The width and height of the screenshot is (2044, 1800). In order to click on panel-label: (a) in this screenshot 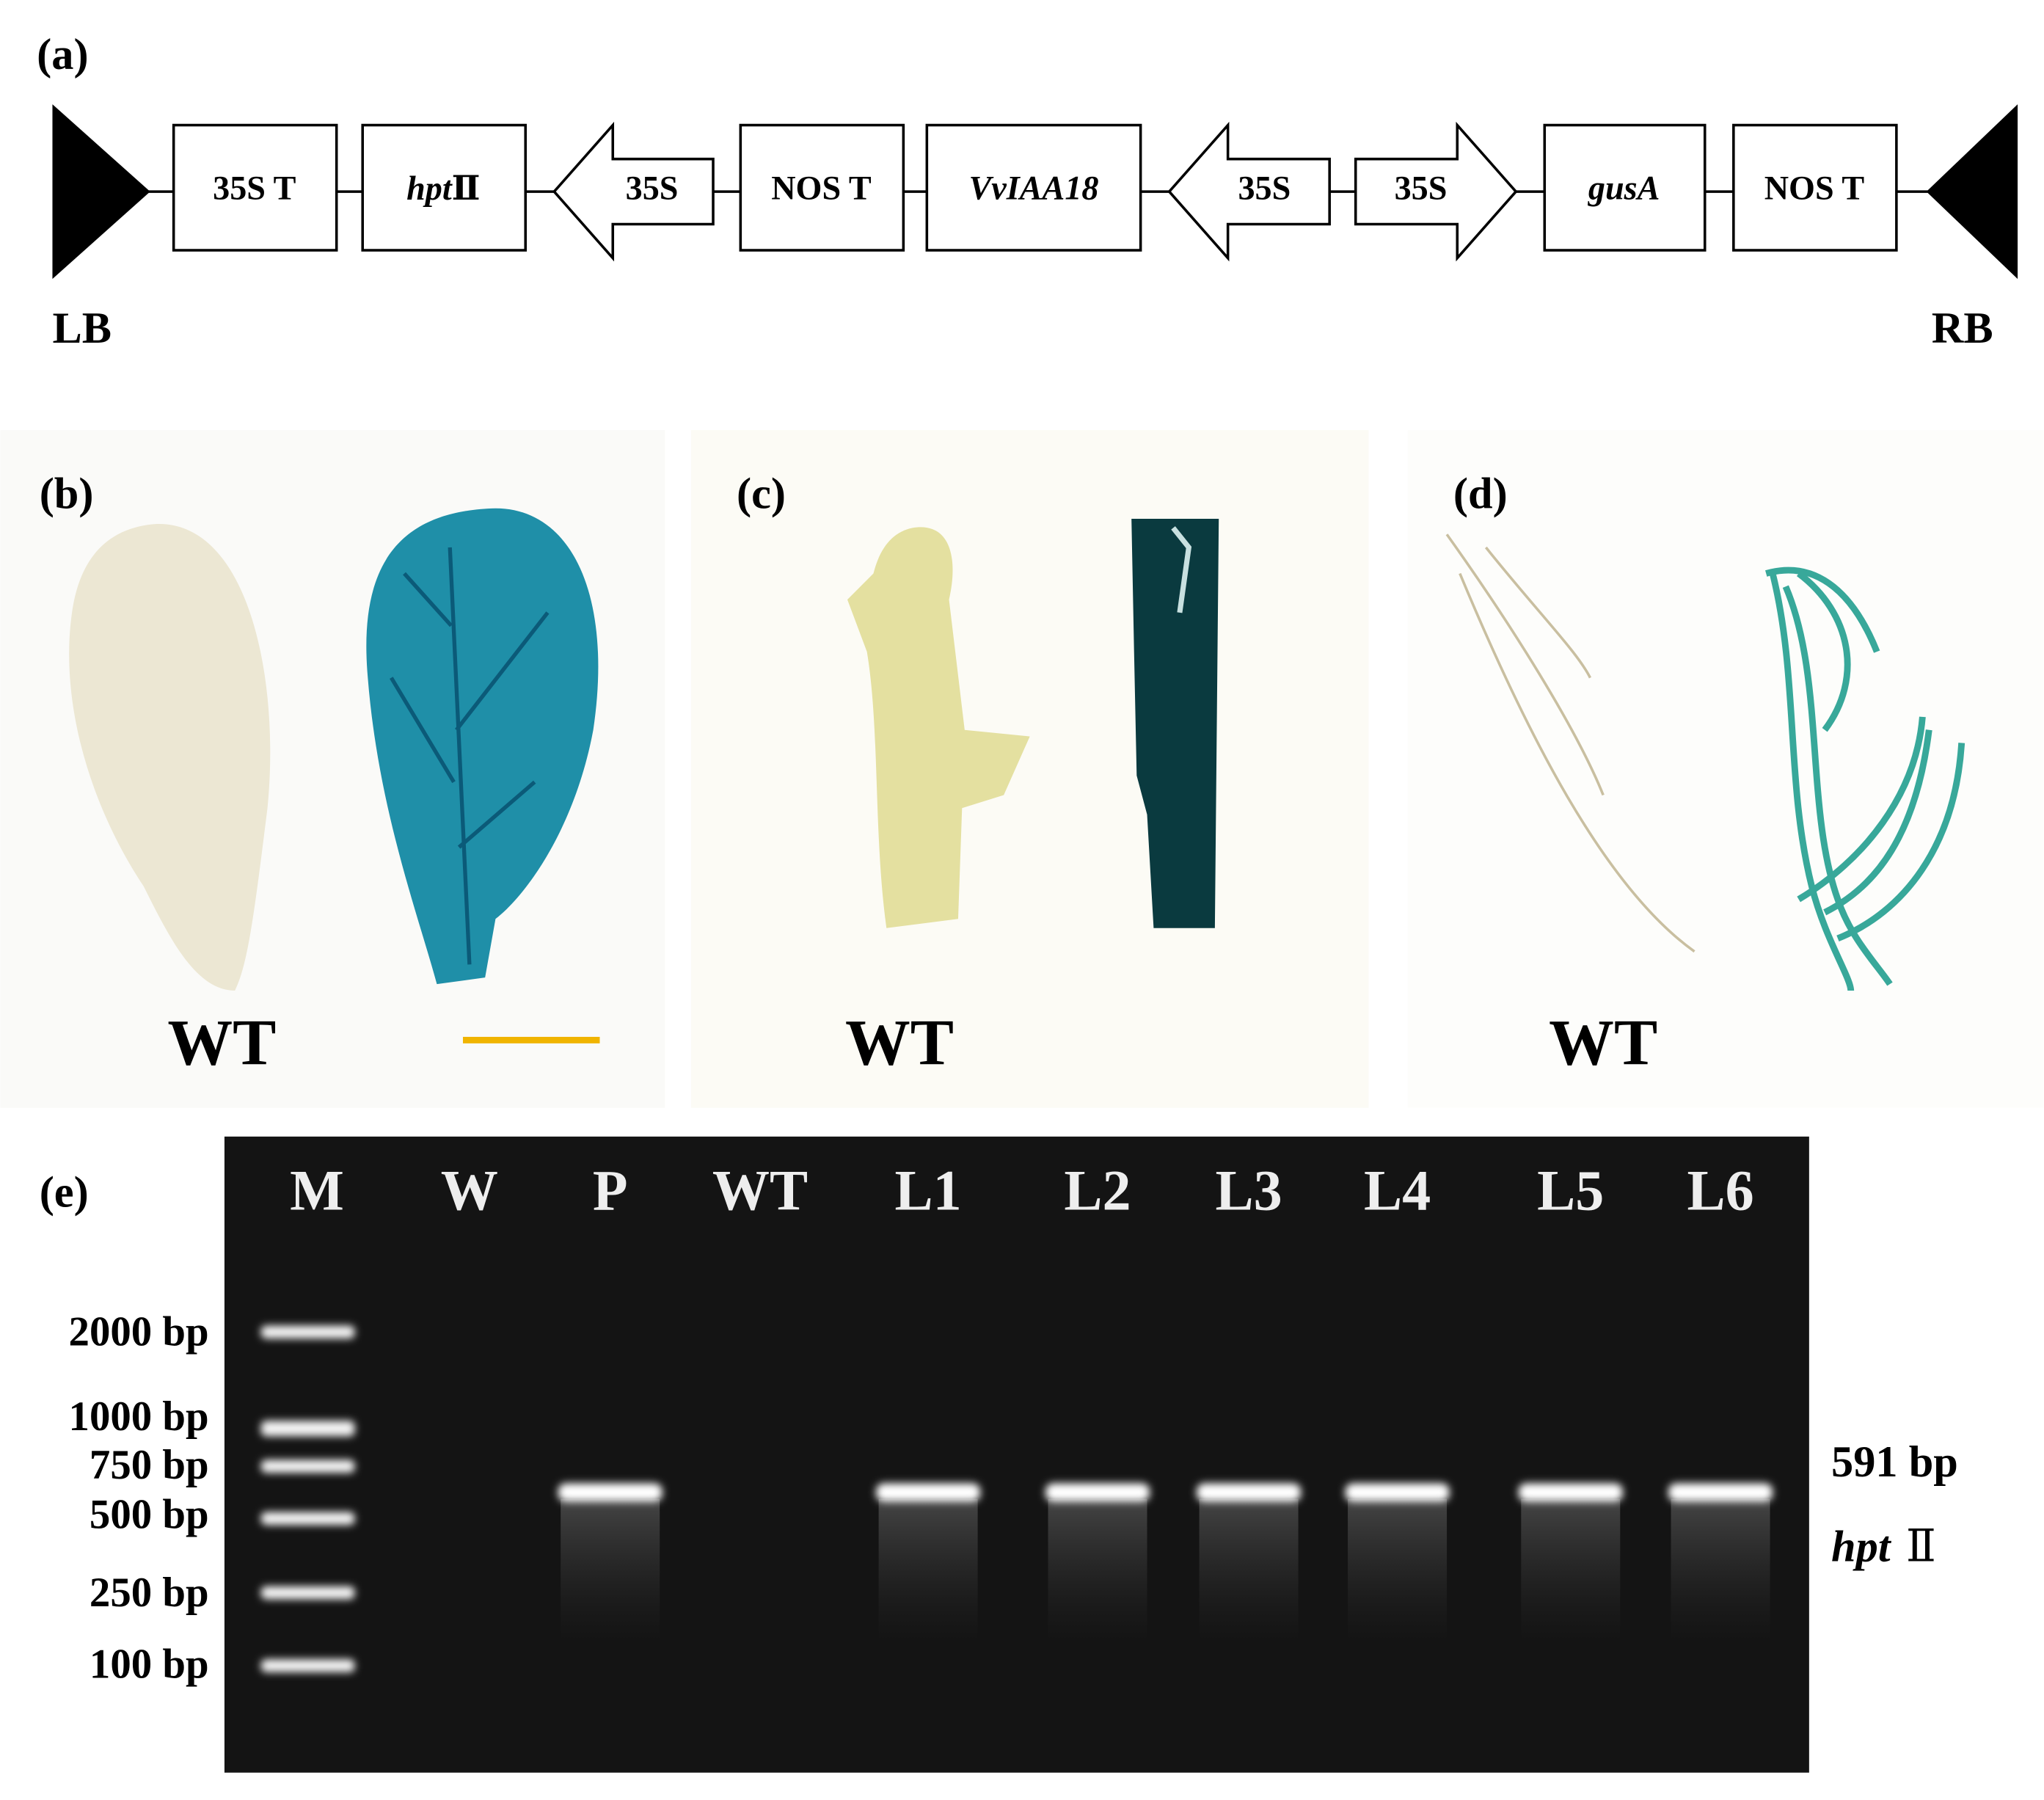, I will do `click(62, 54)`.